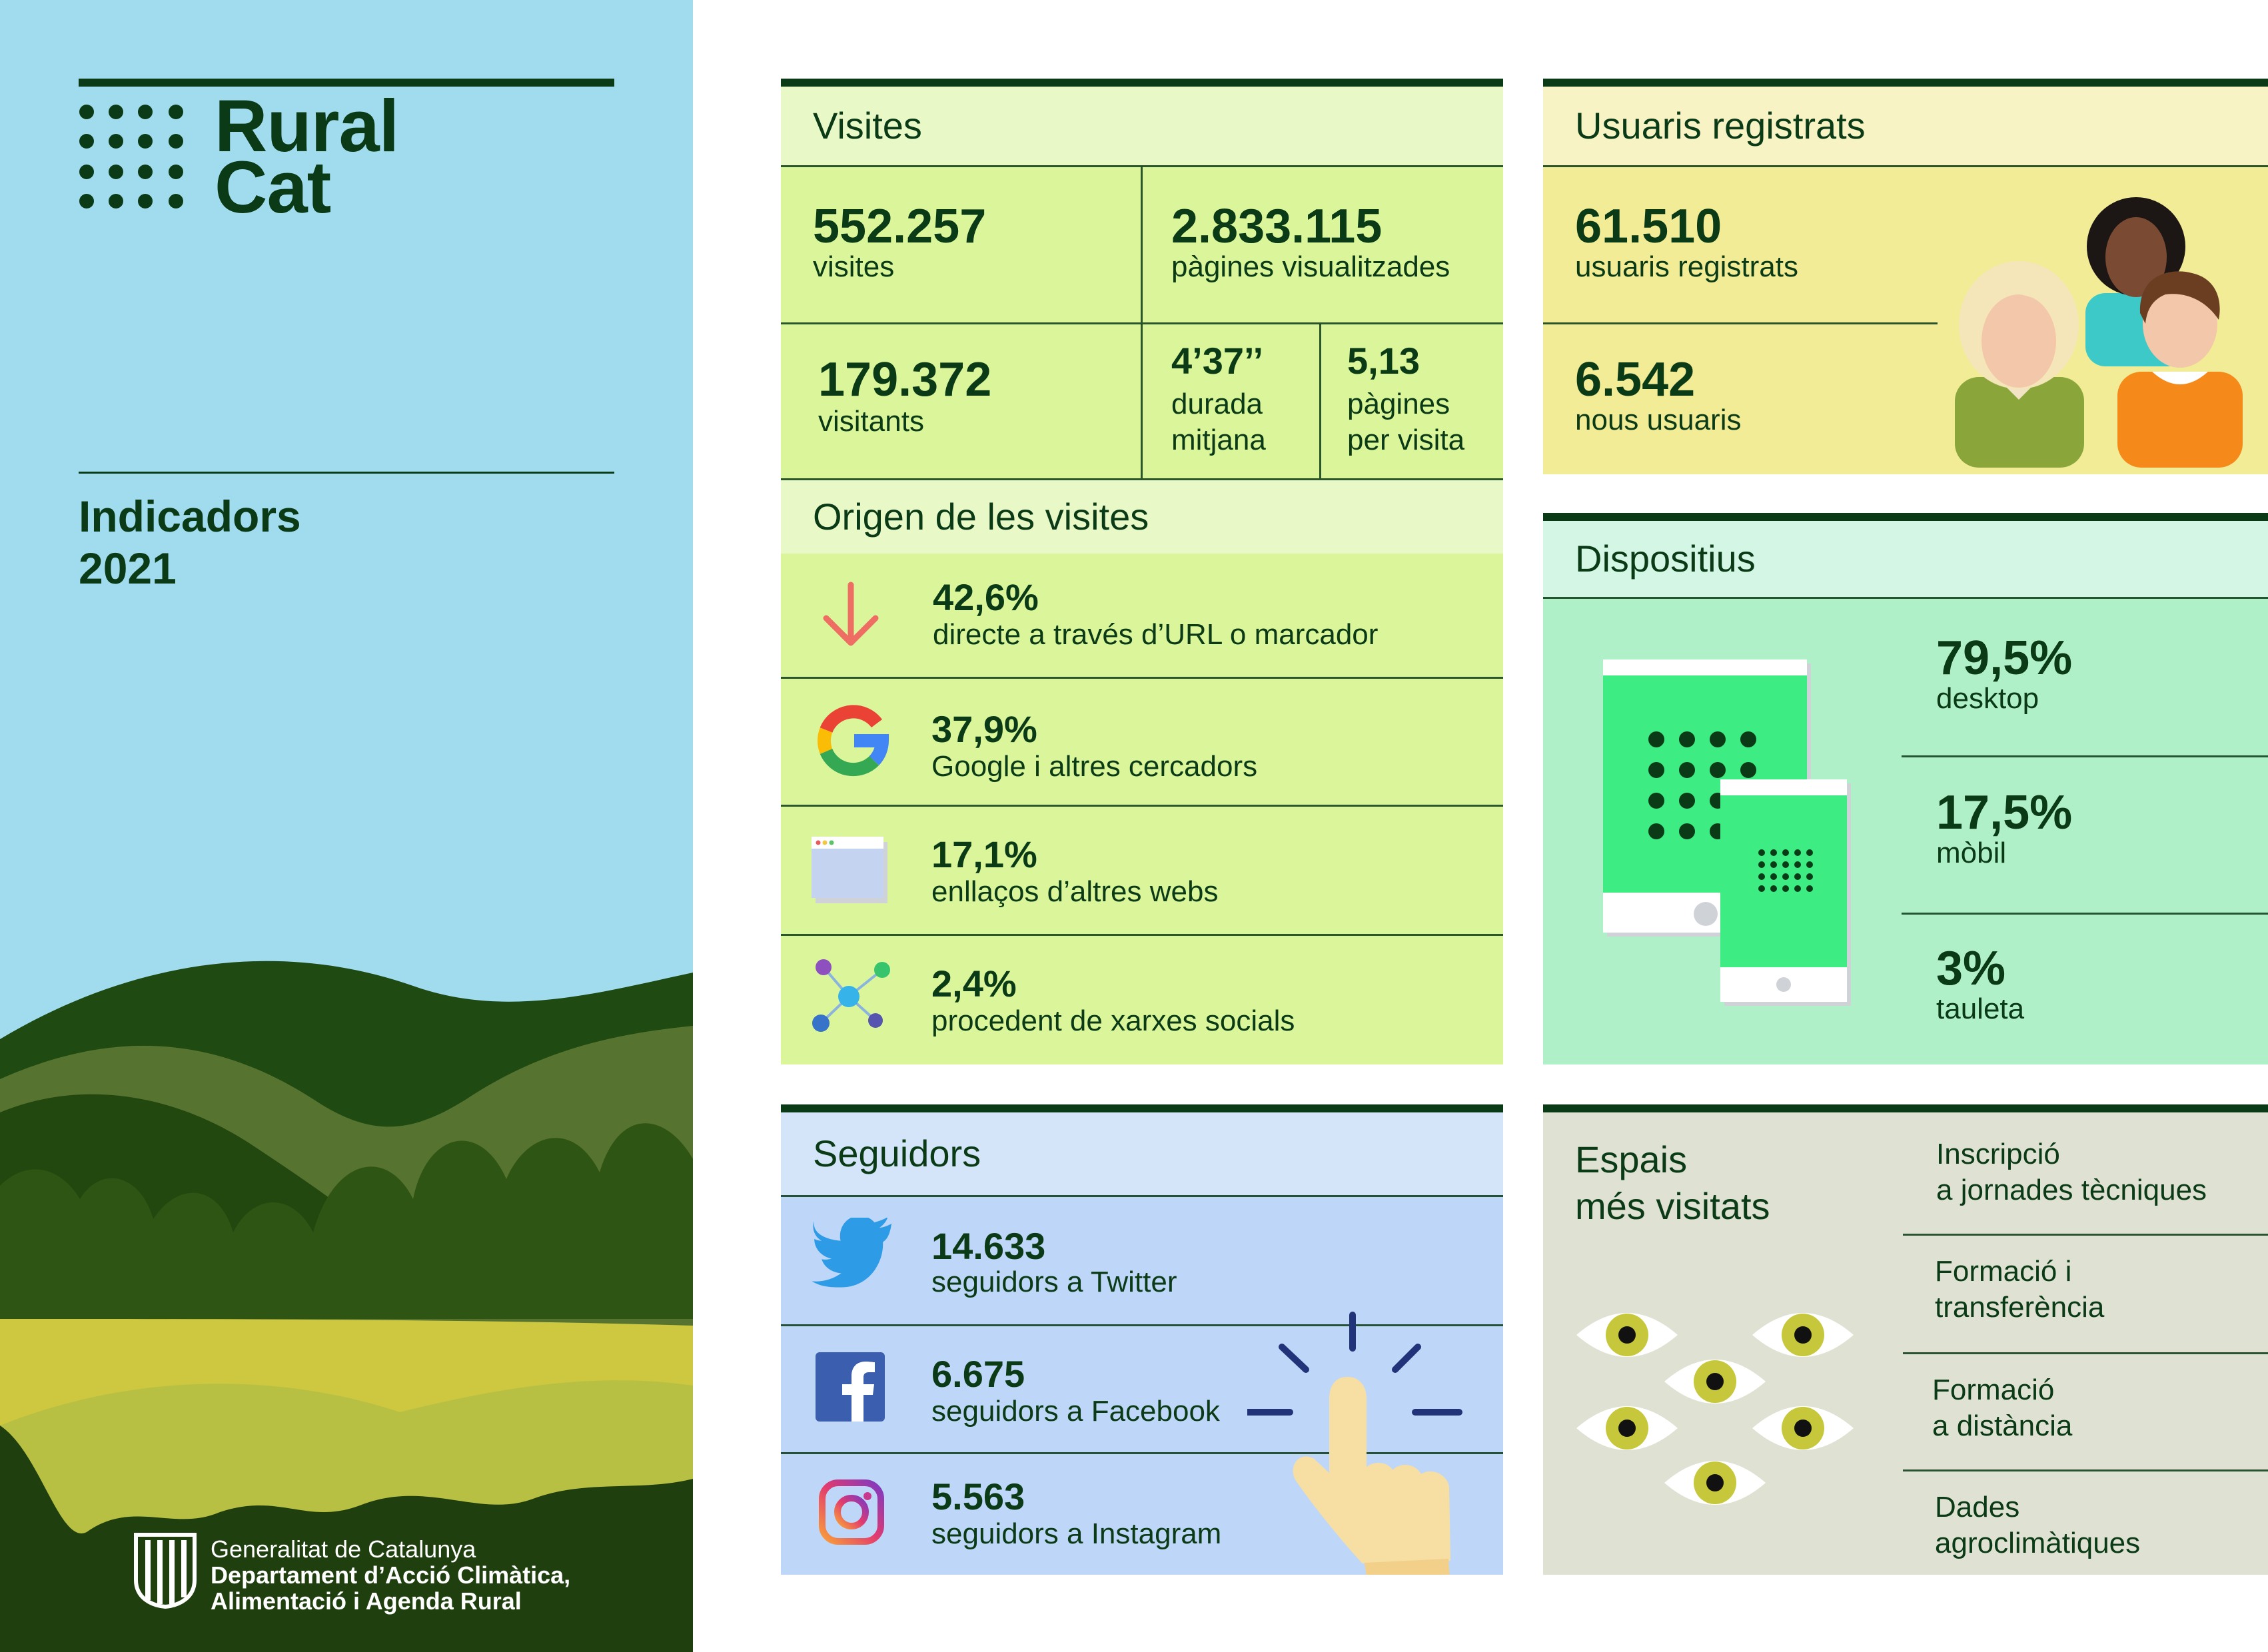 The height and width of the screenshot is (1652, 2268). Describe the element at coordinates (1094, 766) in the screenshot. I see `origen-google-label: Google i altres cercadors` at that location.